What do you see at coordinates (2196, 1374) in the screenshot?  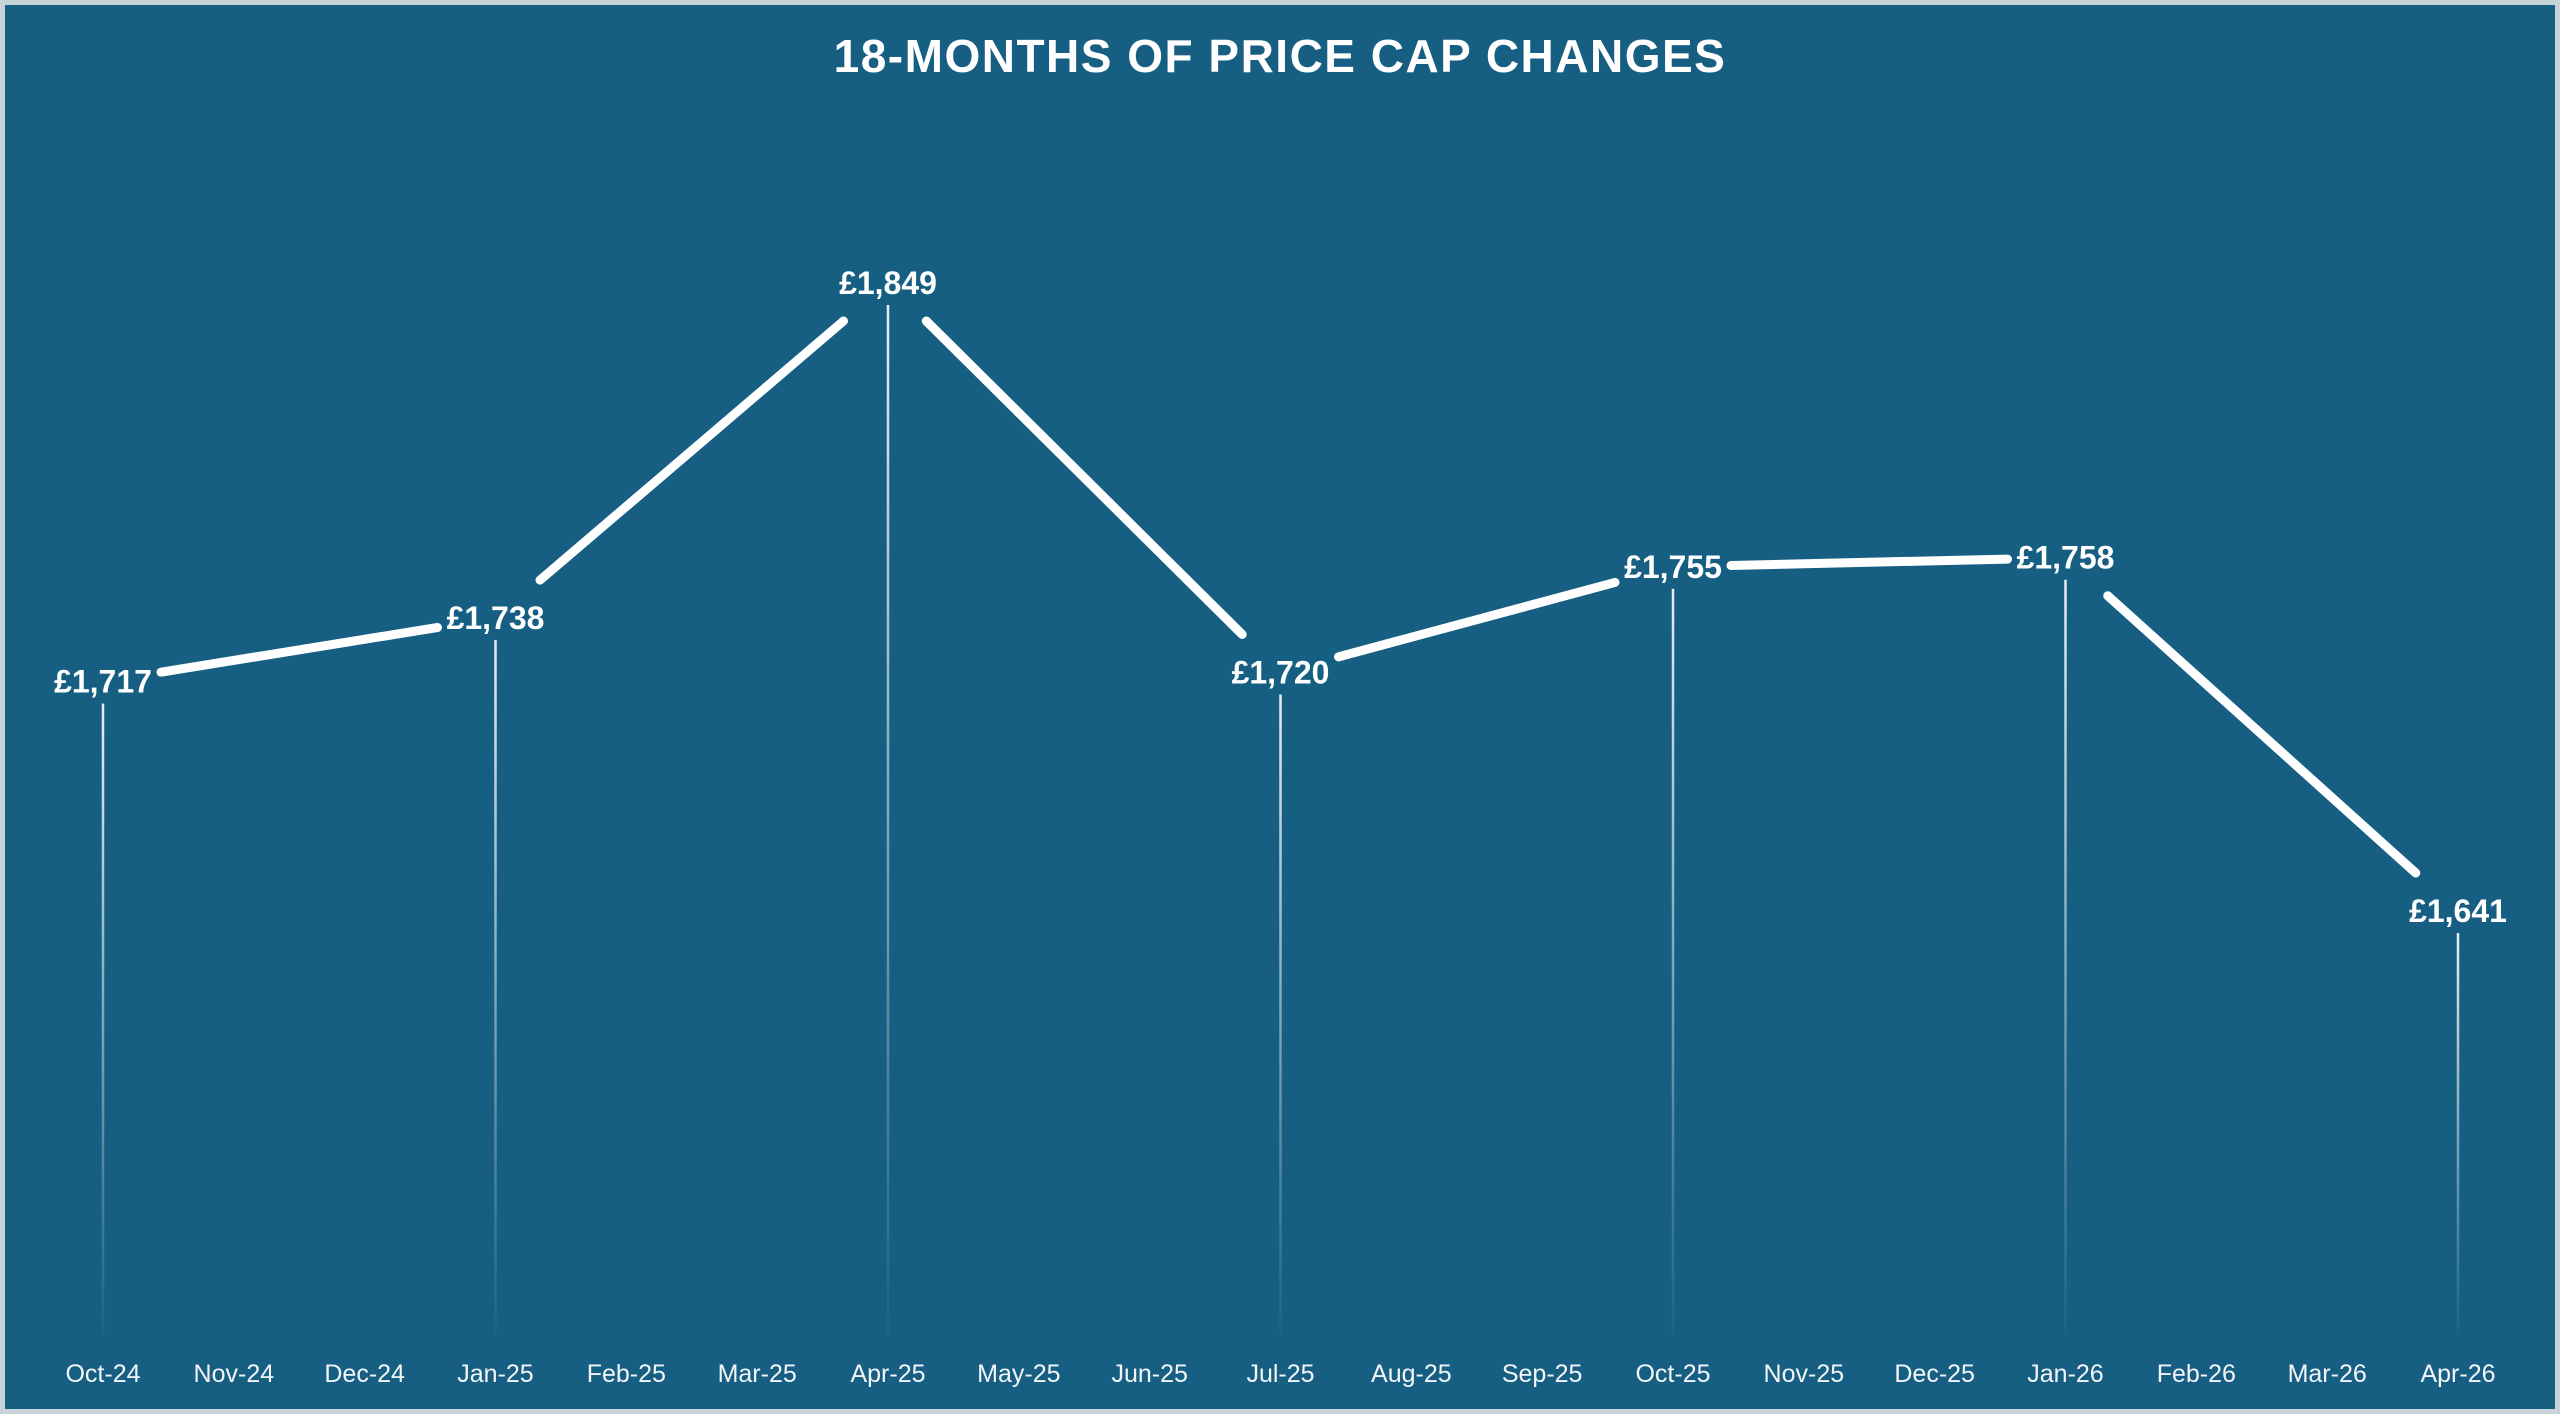 I see `x-axis-tick-label: Feb-26` at bounding box center [2196, 1374].